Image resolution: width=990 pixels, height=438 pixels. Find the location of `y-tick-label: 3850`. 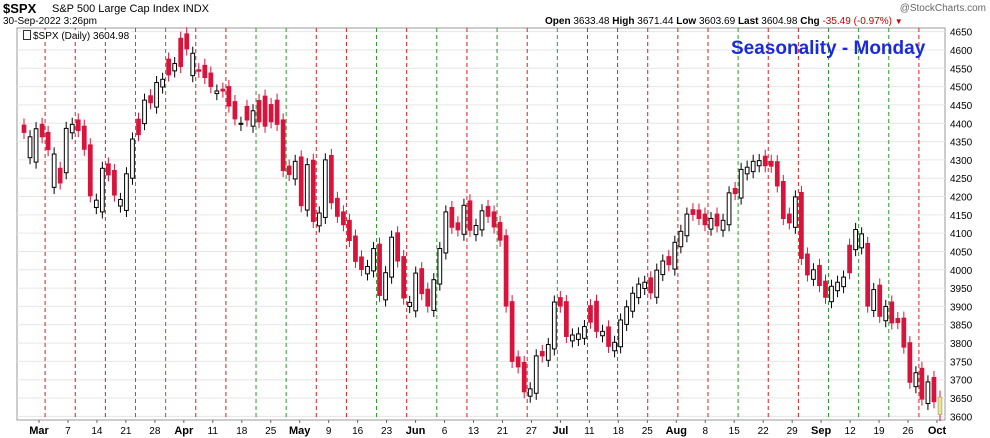

y-tick-label: 3850 is located at coordinates (961, 326).